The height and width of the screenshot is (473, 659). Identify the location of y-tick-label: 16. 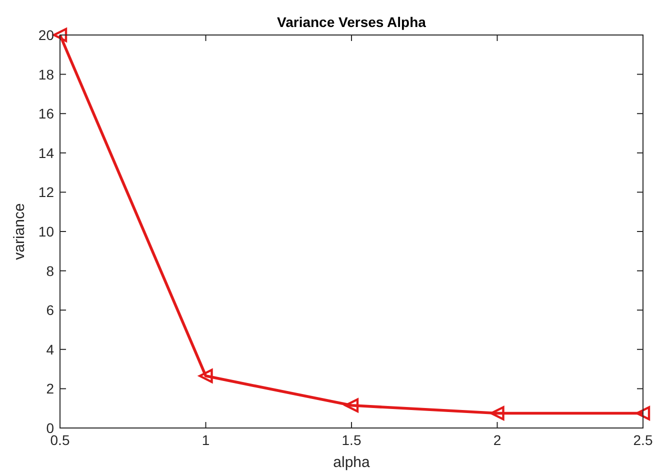
(46, 114).